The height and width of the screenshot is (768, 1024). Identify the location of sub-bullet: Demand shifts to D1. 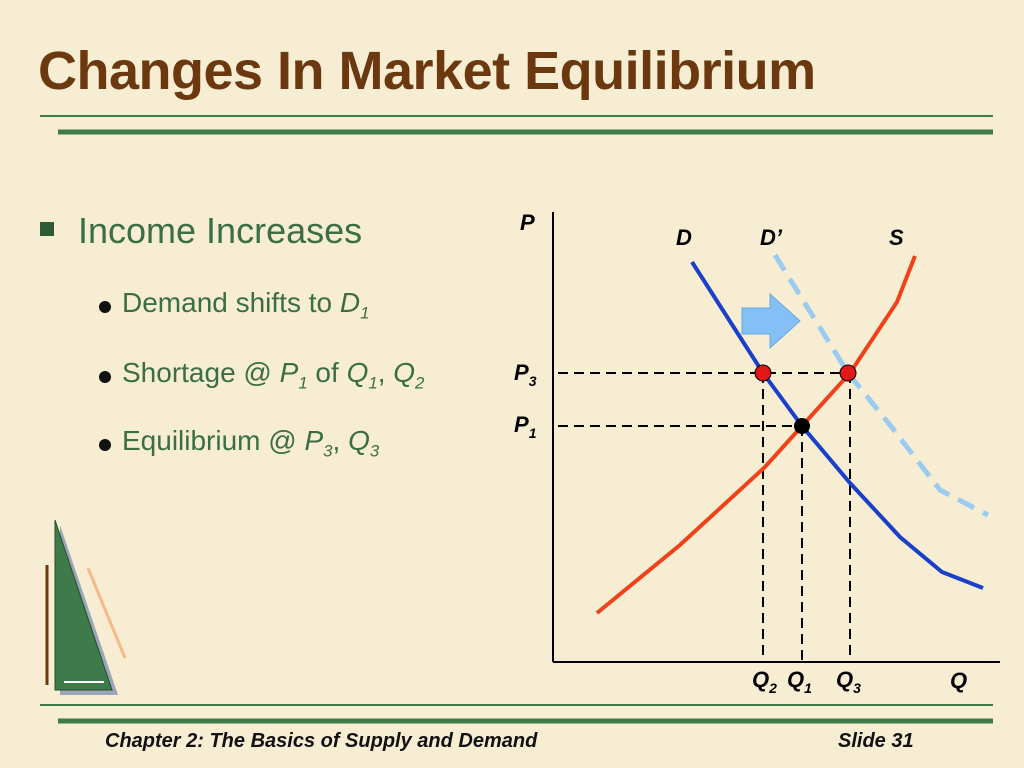
(245, 305).